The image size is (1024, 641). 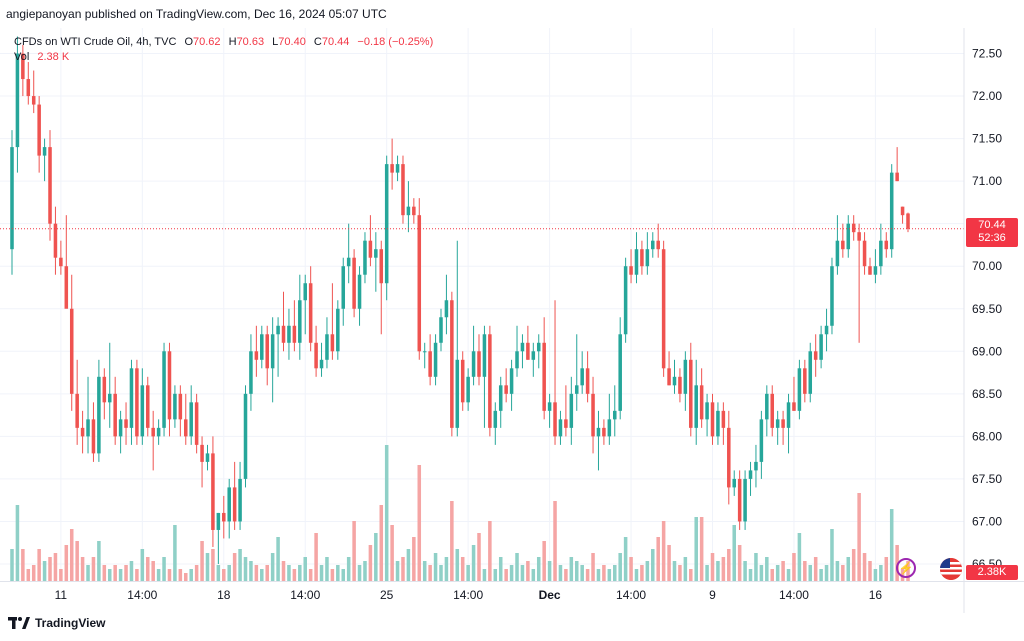 What do you see at coordinates (70, 623) in the screenshot?
I see `brand-name: TradingView` at bounding box center [70, 623].